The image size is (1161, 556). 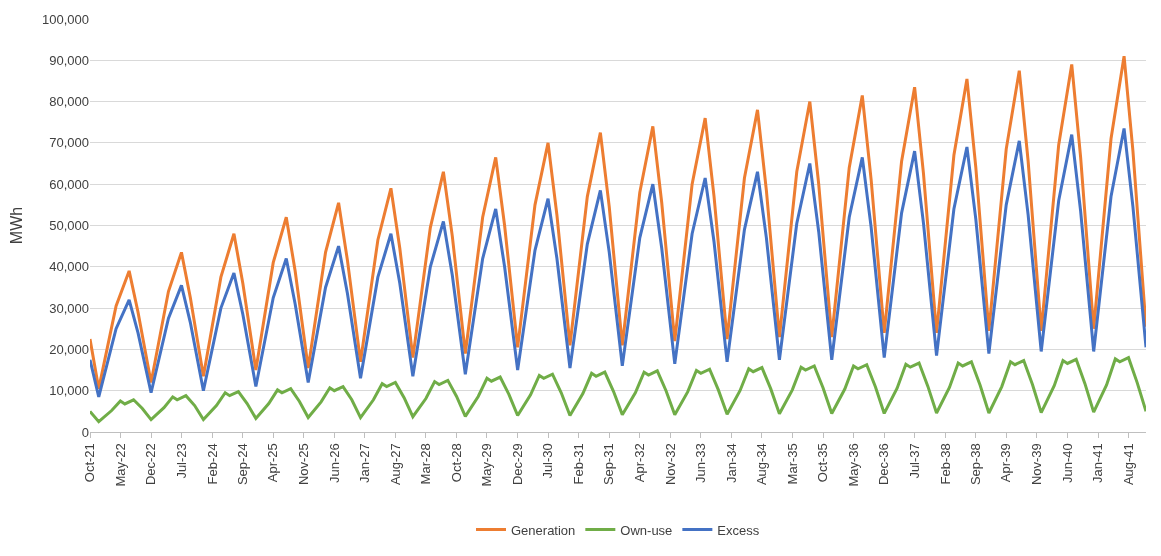 I want to click on y-axis-title: MWh, so click(x=16, y=225).